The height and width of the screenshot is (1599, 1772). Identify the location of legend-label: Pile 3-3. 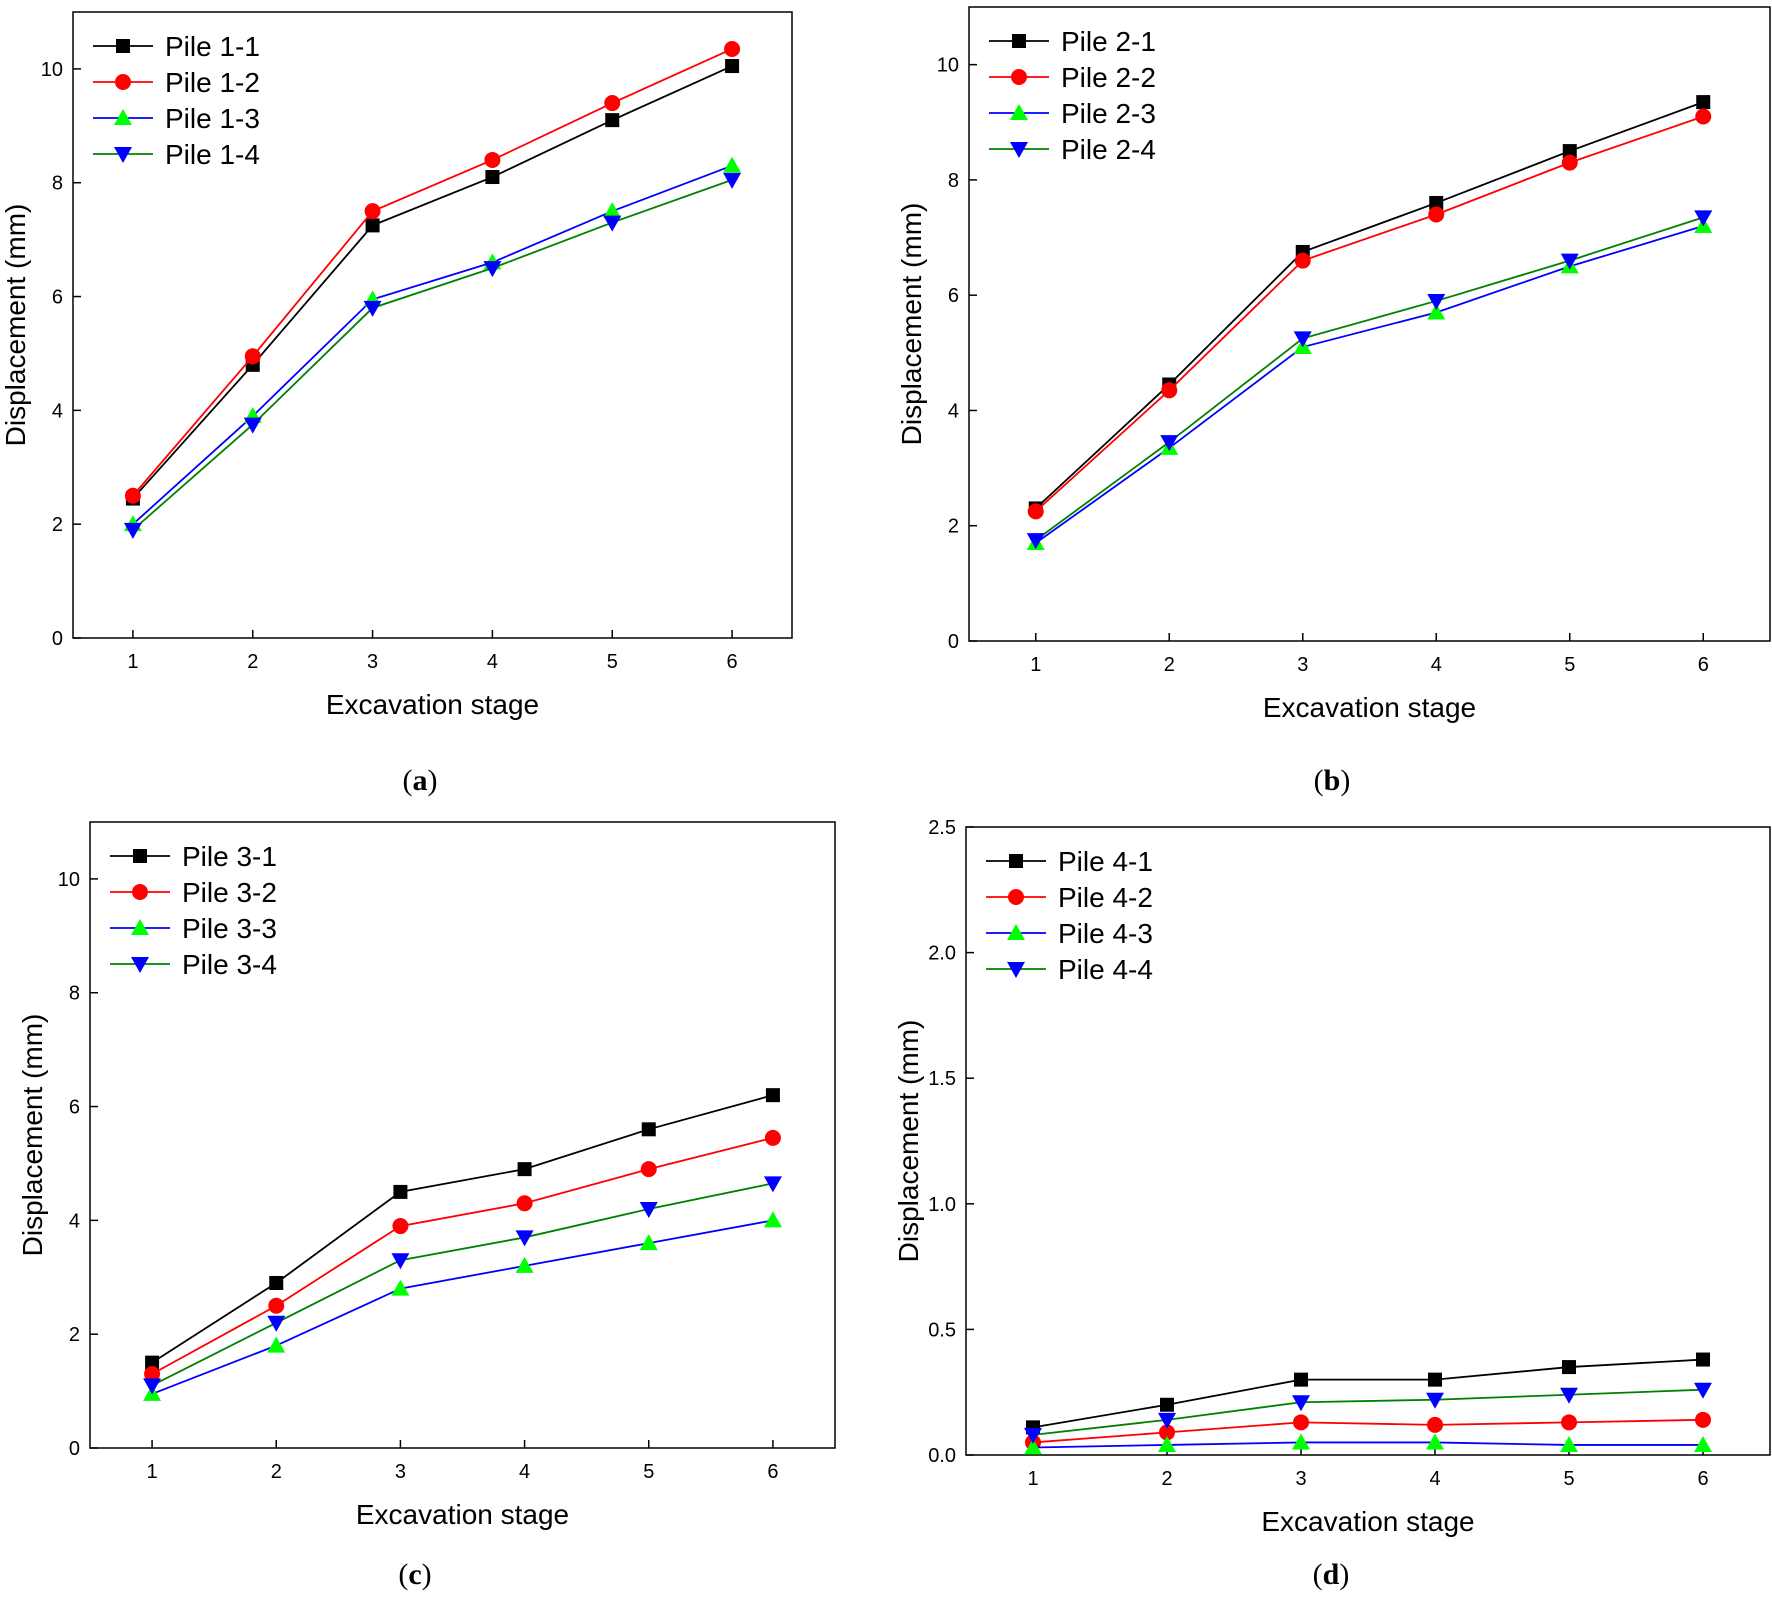
(229, 928).